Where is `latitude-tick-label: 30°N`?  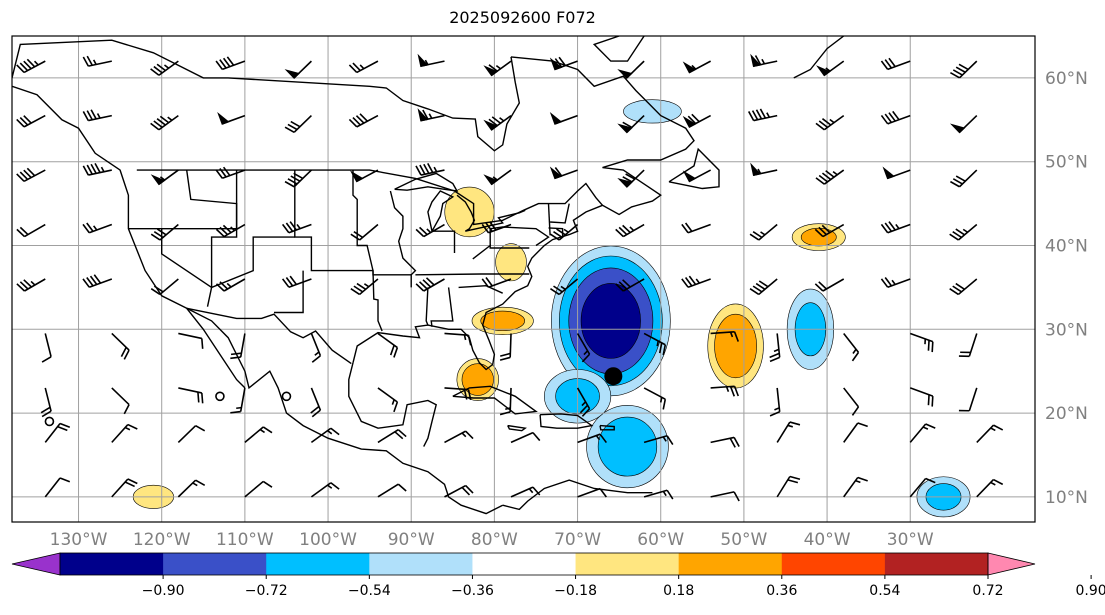 latitude-tick-label: 30°N is located at coordinates (1066, 330).